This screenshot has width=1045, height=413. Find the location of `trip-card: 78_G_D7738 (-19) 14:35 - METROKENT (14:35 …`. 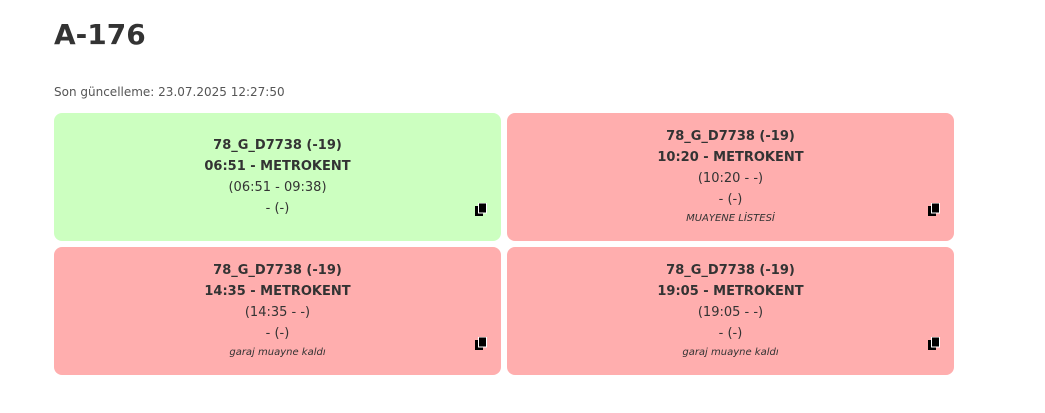

trip-card: 78_G_D7738 (-19) 14:35 - METROKENT (14:35 … is located at coordinates (277, 311).